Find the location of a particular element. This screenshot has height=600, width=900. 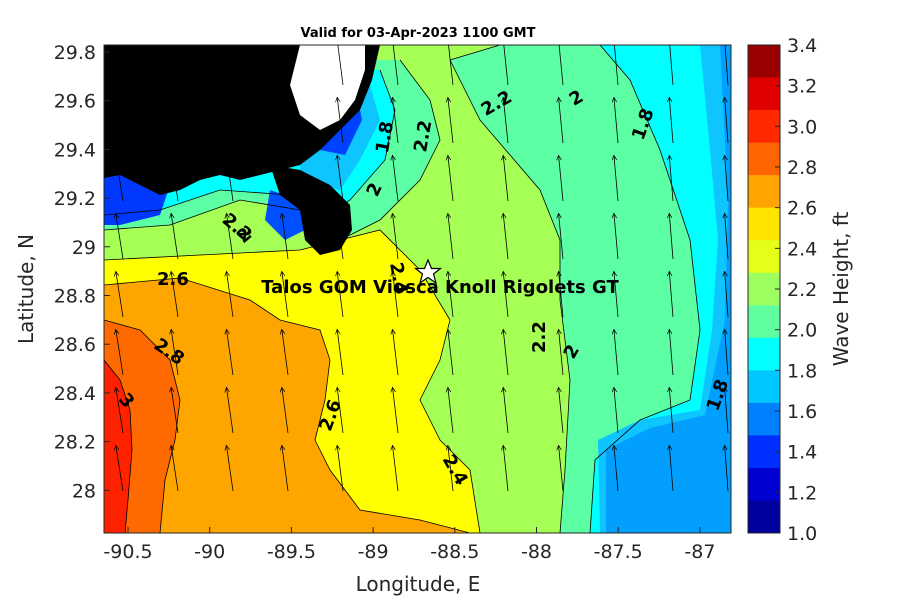

colorbar-tick-label: 2.2 is located at coordinates (802, 290).